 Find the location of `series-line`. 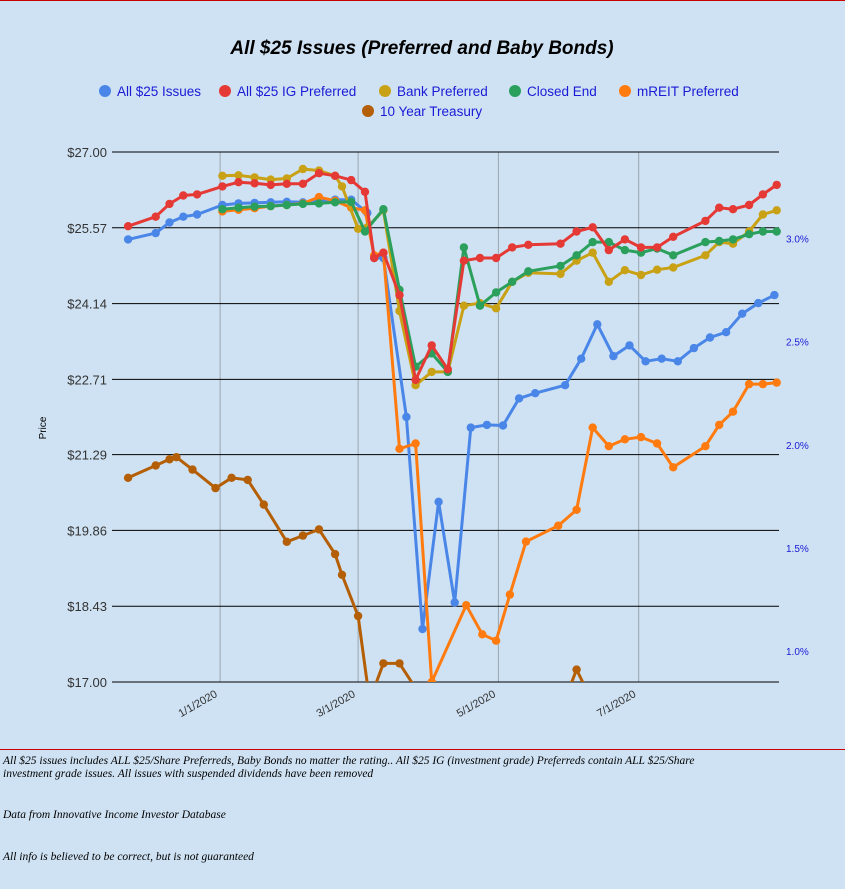

series-line is located at coordinates (356, 568).